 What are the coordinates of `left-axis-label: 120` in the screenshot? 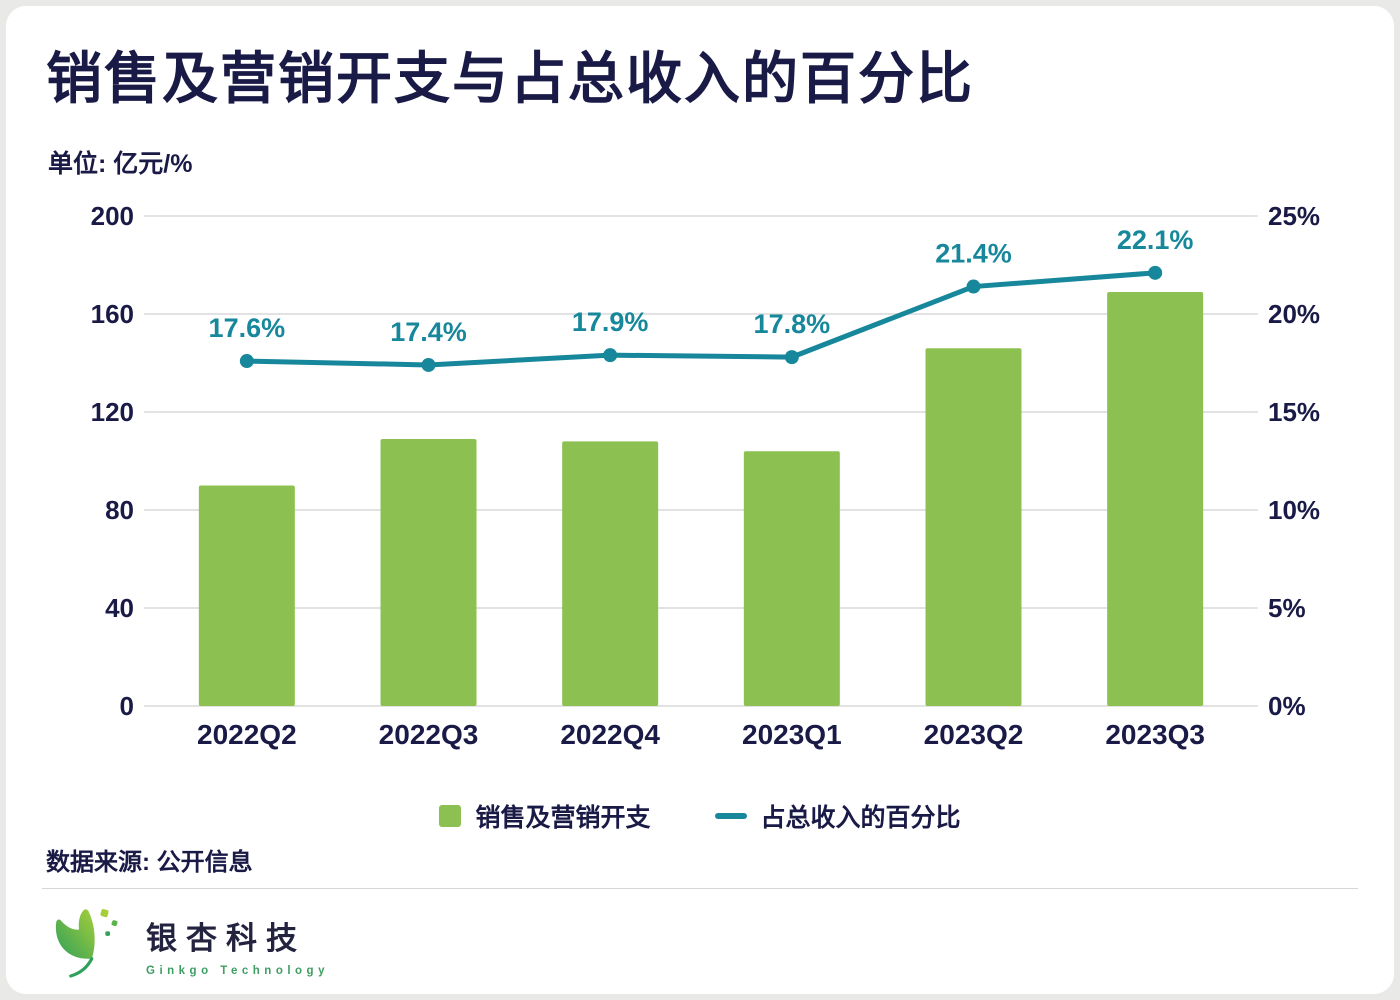 It's located at (112, 412).